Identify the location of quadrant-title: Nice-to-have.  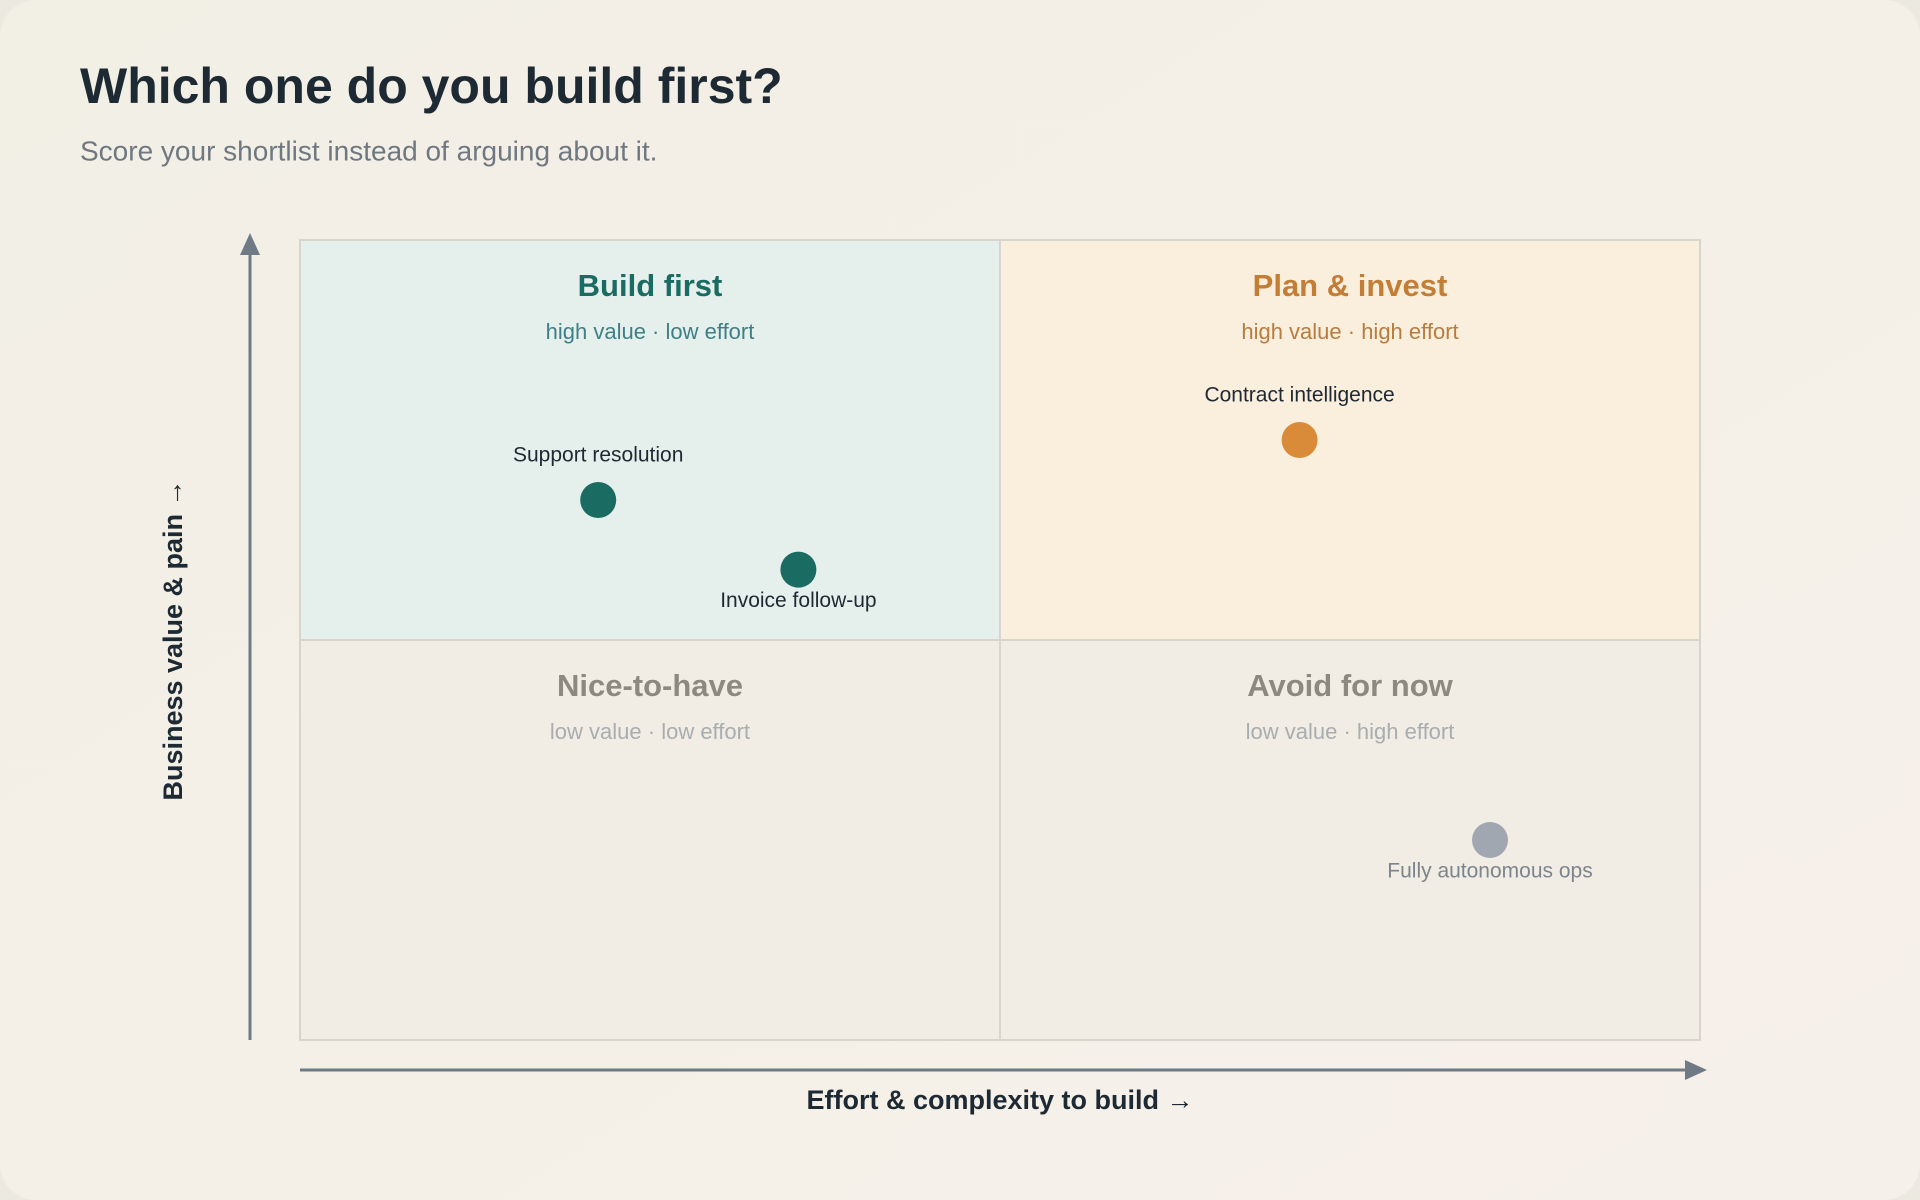
(650, 685).